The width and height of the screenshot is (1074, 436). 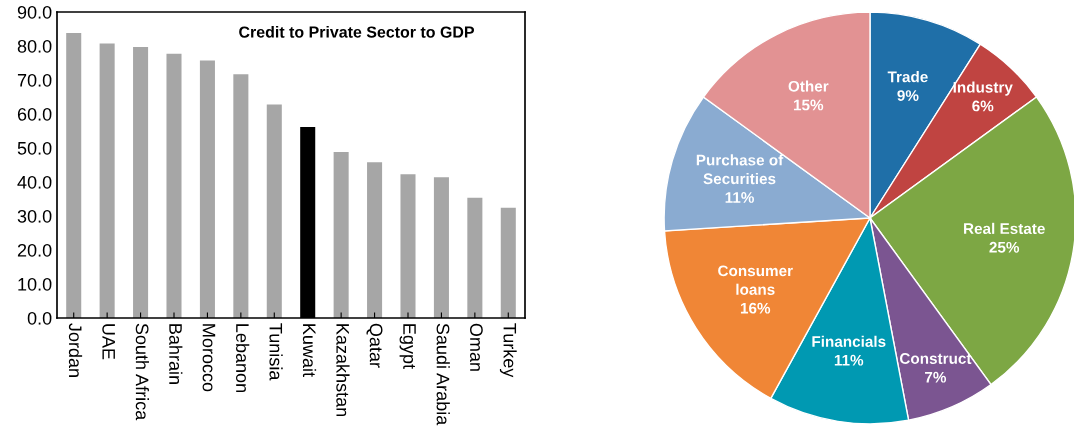 What do you see at coordinates (35, 284) in the screenshot?
I see `y-tick-label: 10.0` at bounding box center [35, 284].